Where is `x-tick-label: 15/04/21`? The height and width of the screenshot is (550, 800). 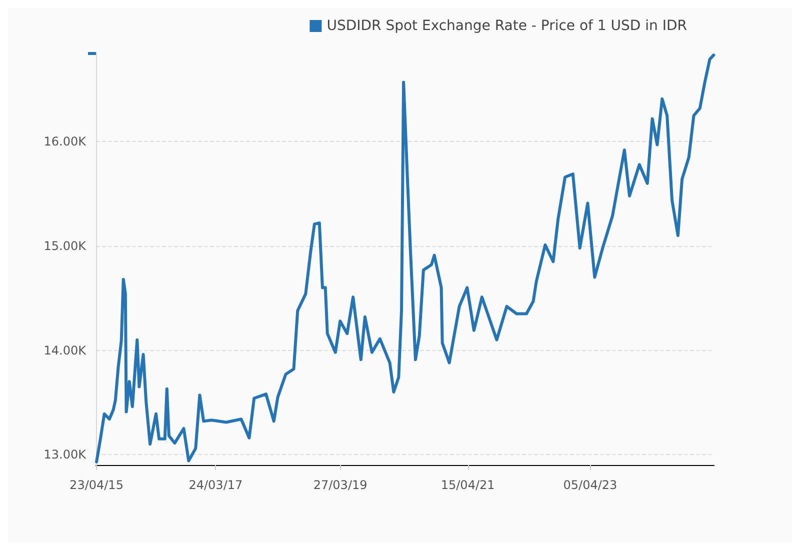
x-tick-label: 15/04/21 is located at coordinates (467, 485).